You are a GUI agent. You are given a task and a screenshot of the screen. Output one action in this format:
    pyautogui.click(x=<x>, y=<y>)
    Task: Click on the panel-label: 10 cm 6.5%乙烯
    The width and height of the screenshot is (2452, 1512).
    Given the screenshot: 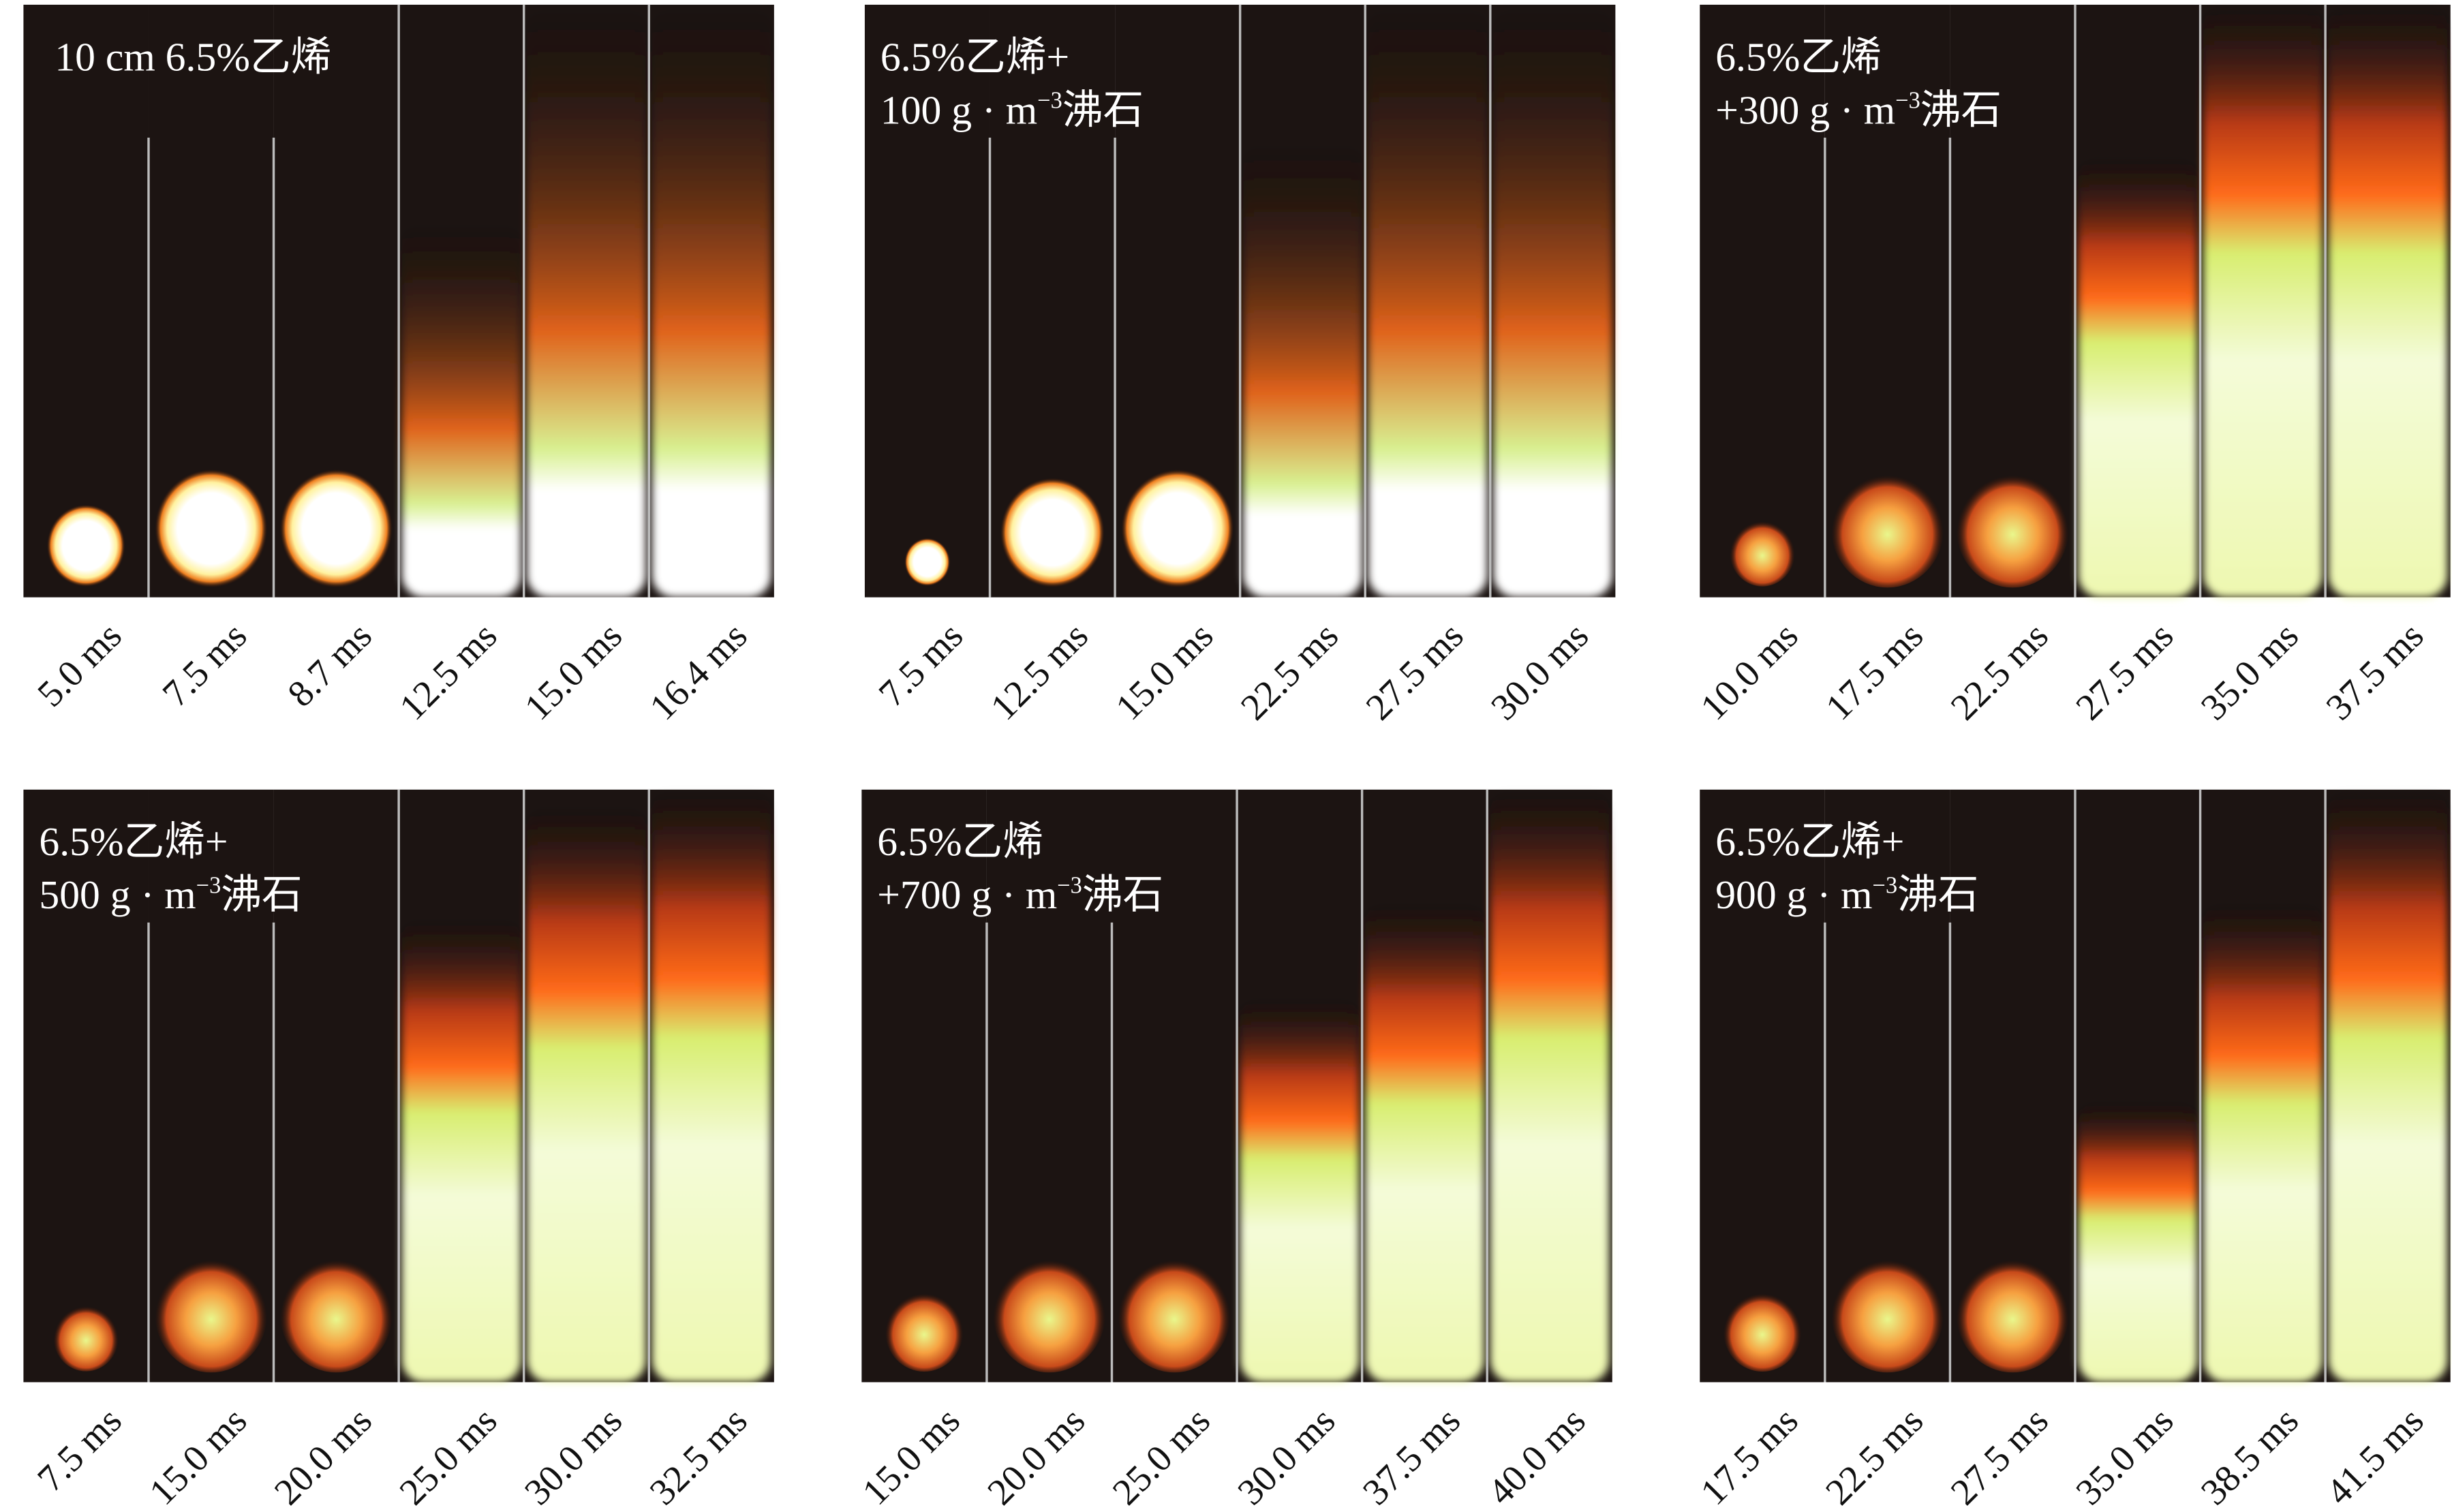 What is the action you would take?
    pyautogui.click(x=193, y=56)
    